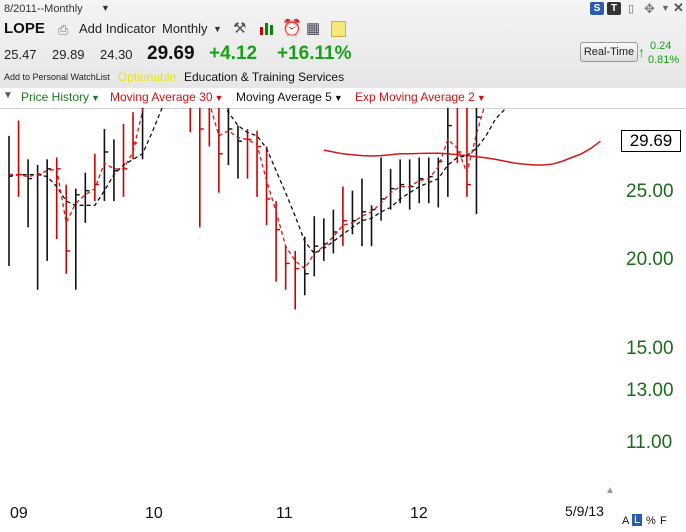  What do you see at coordinates (651, 521) in the screenshot?
I see `scale-percent-button: %` at bounding box center [651, 521].